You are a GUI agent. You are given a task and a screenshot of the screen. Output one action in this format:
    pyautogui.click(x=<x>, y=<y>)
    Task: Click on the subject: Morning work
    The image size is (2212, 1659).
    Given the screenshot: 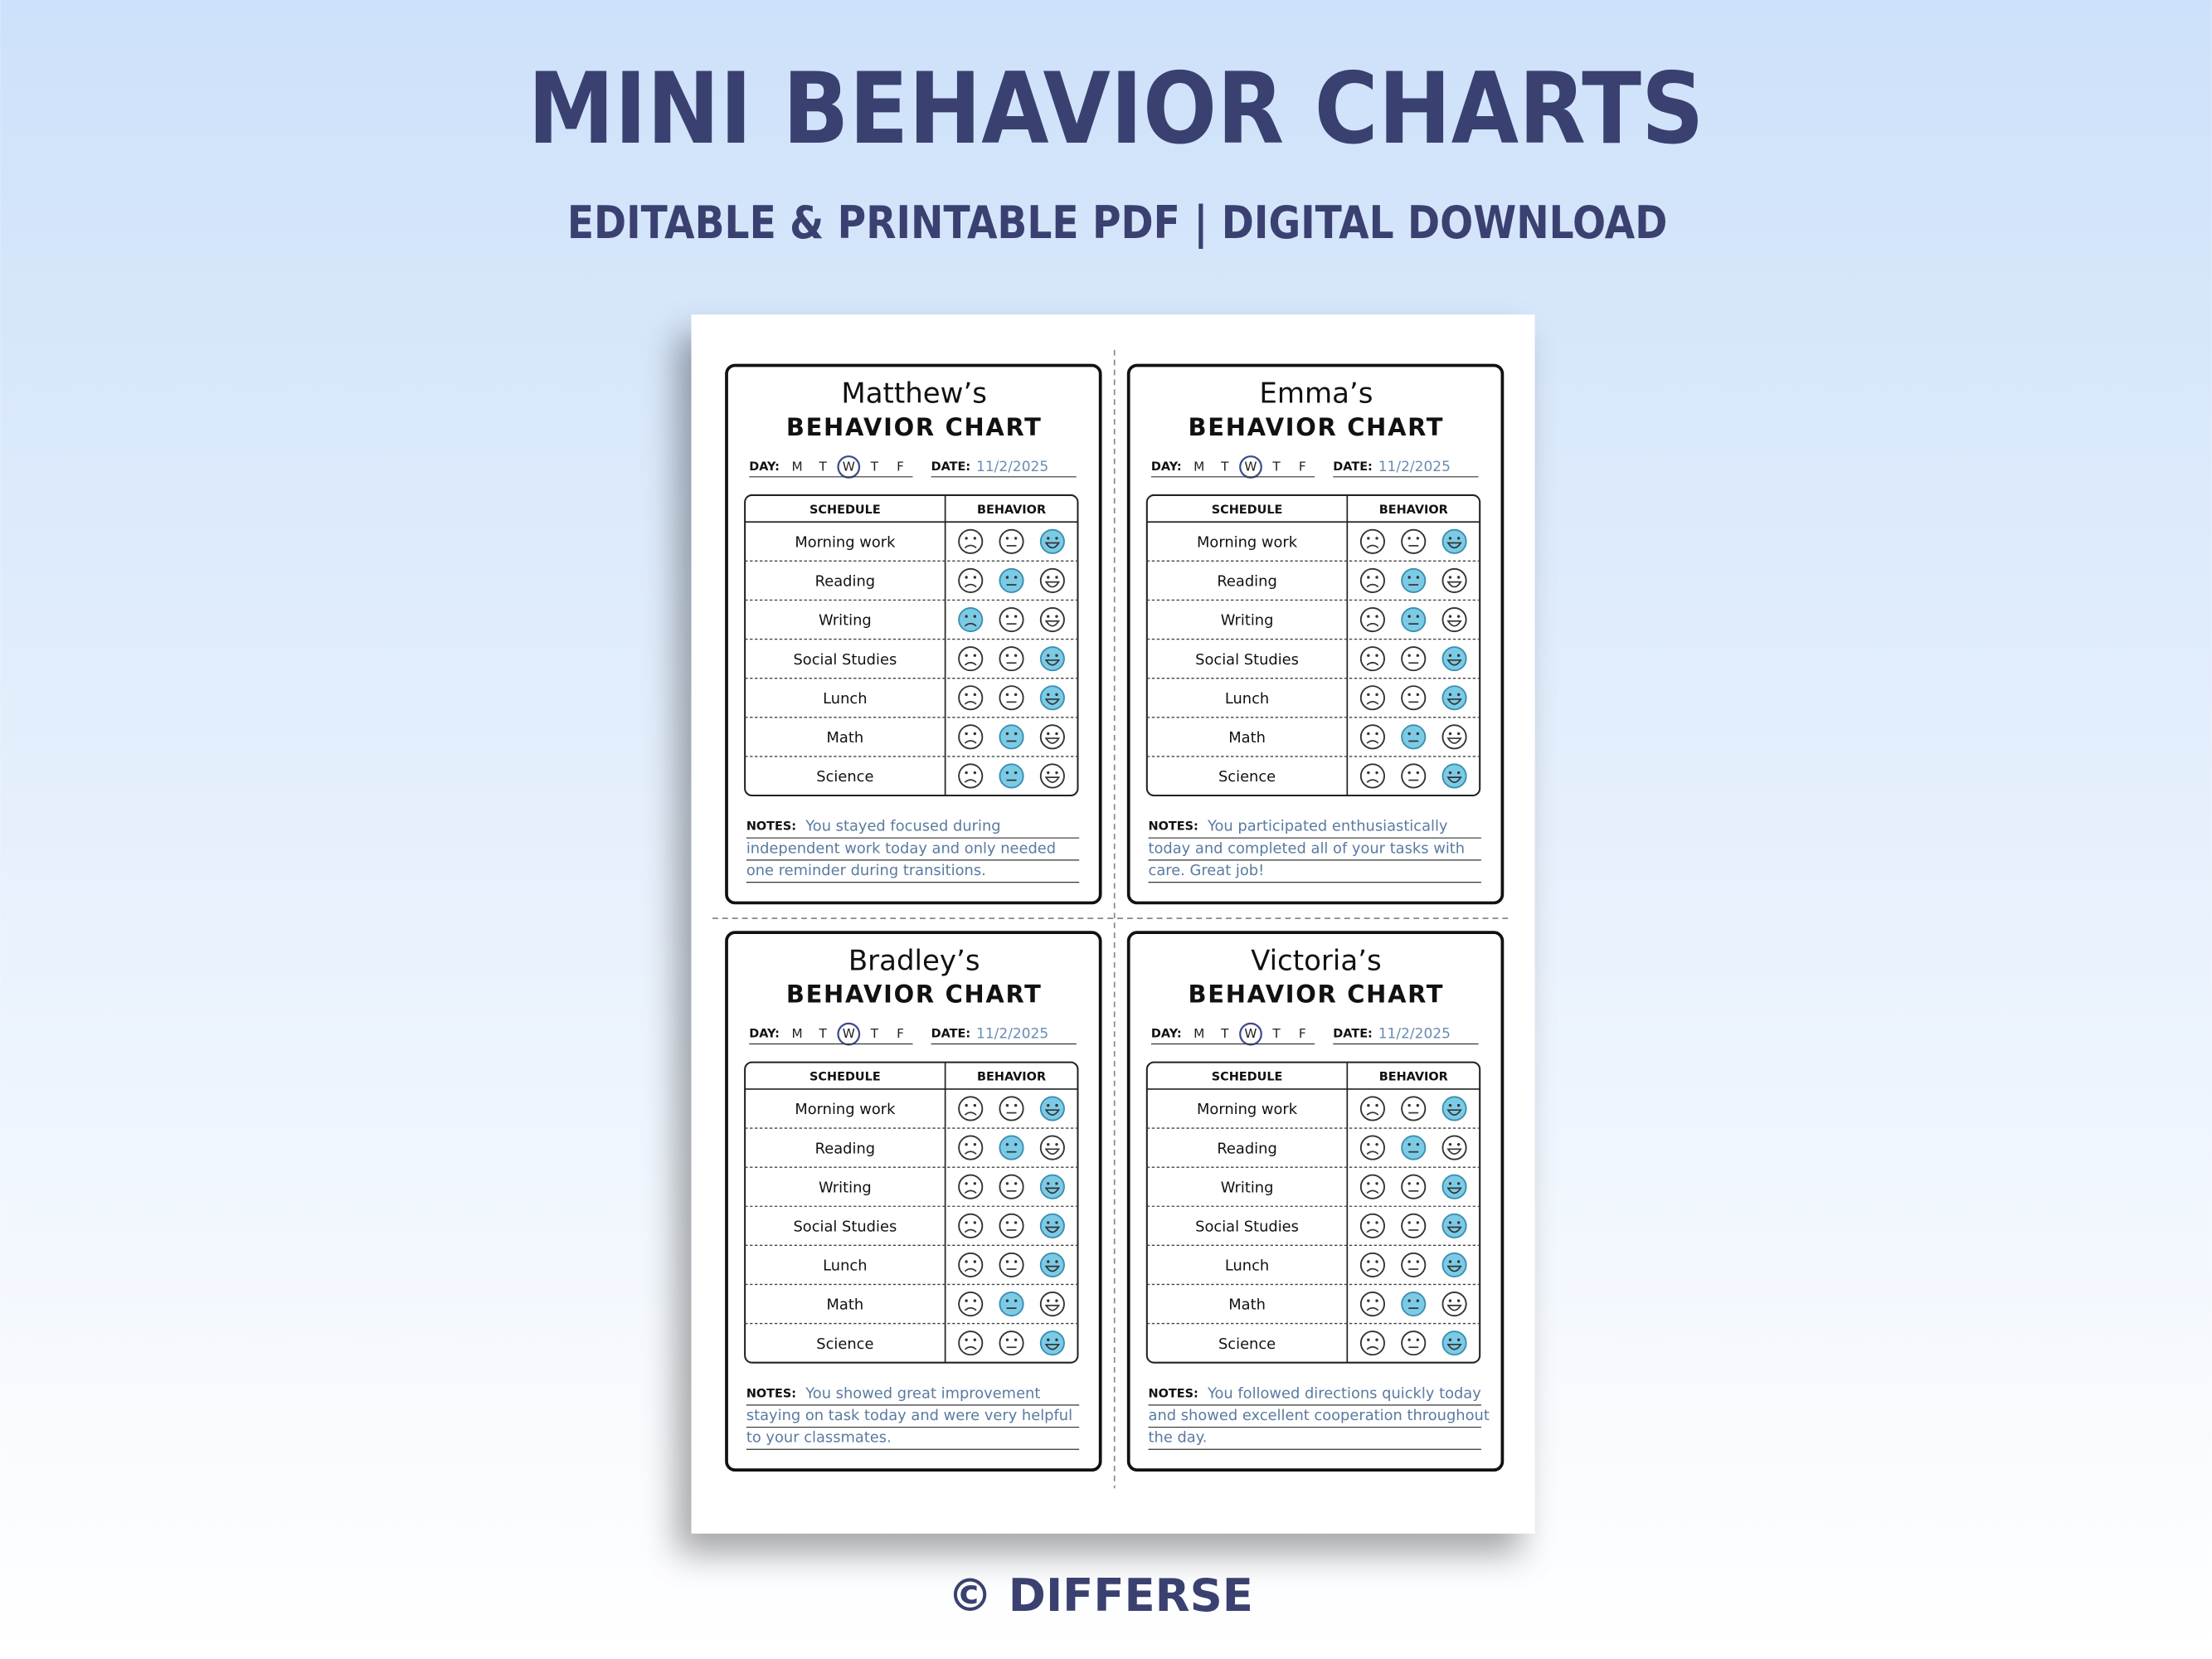 What is the action you would take?
    pyautogui.click(x=846, y=543)
    